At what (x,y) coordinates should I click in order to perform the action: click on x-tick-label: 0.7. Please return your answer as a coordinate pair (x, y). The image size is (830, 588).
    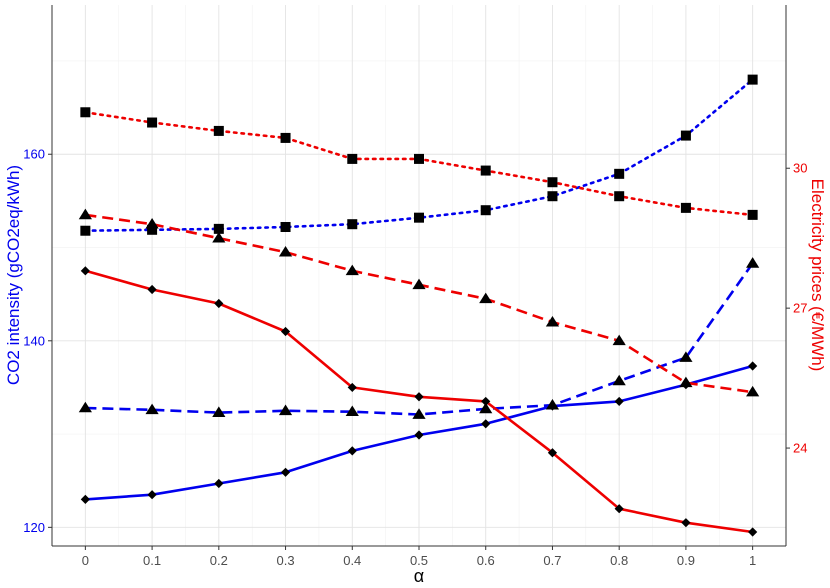
    Looking at the image, I should click on (552, 560).